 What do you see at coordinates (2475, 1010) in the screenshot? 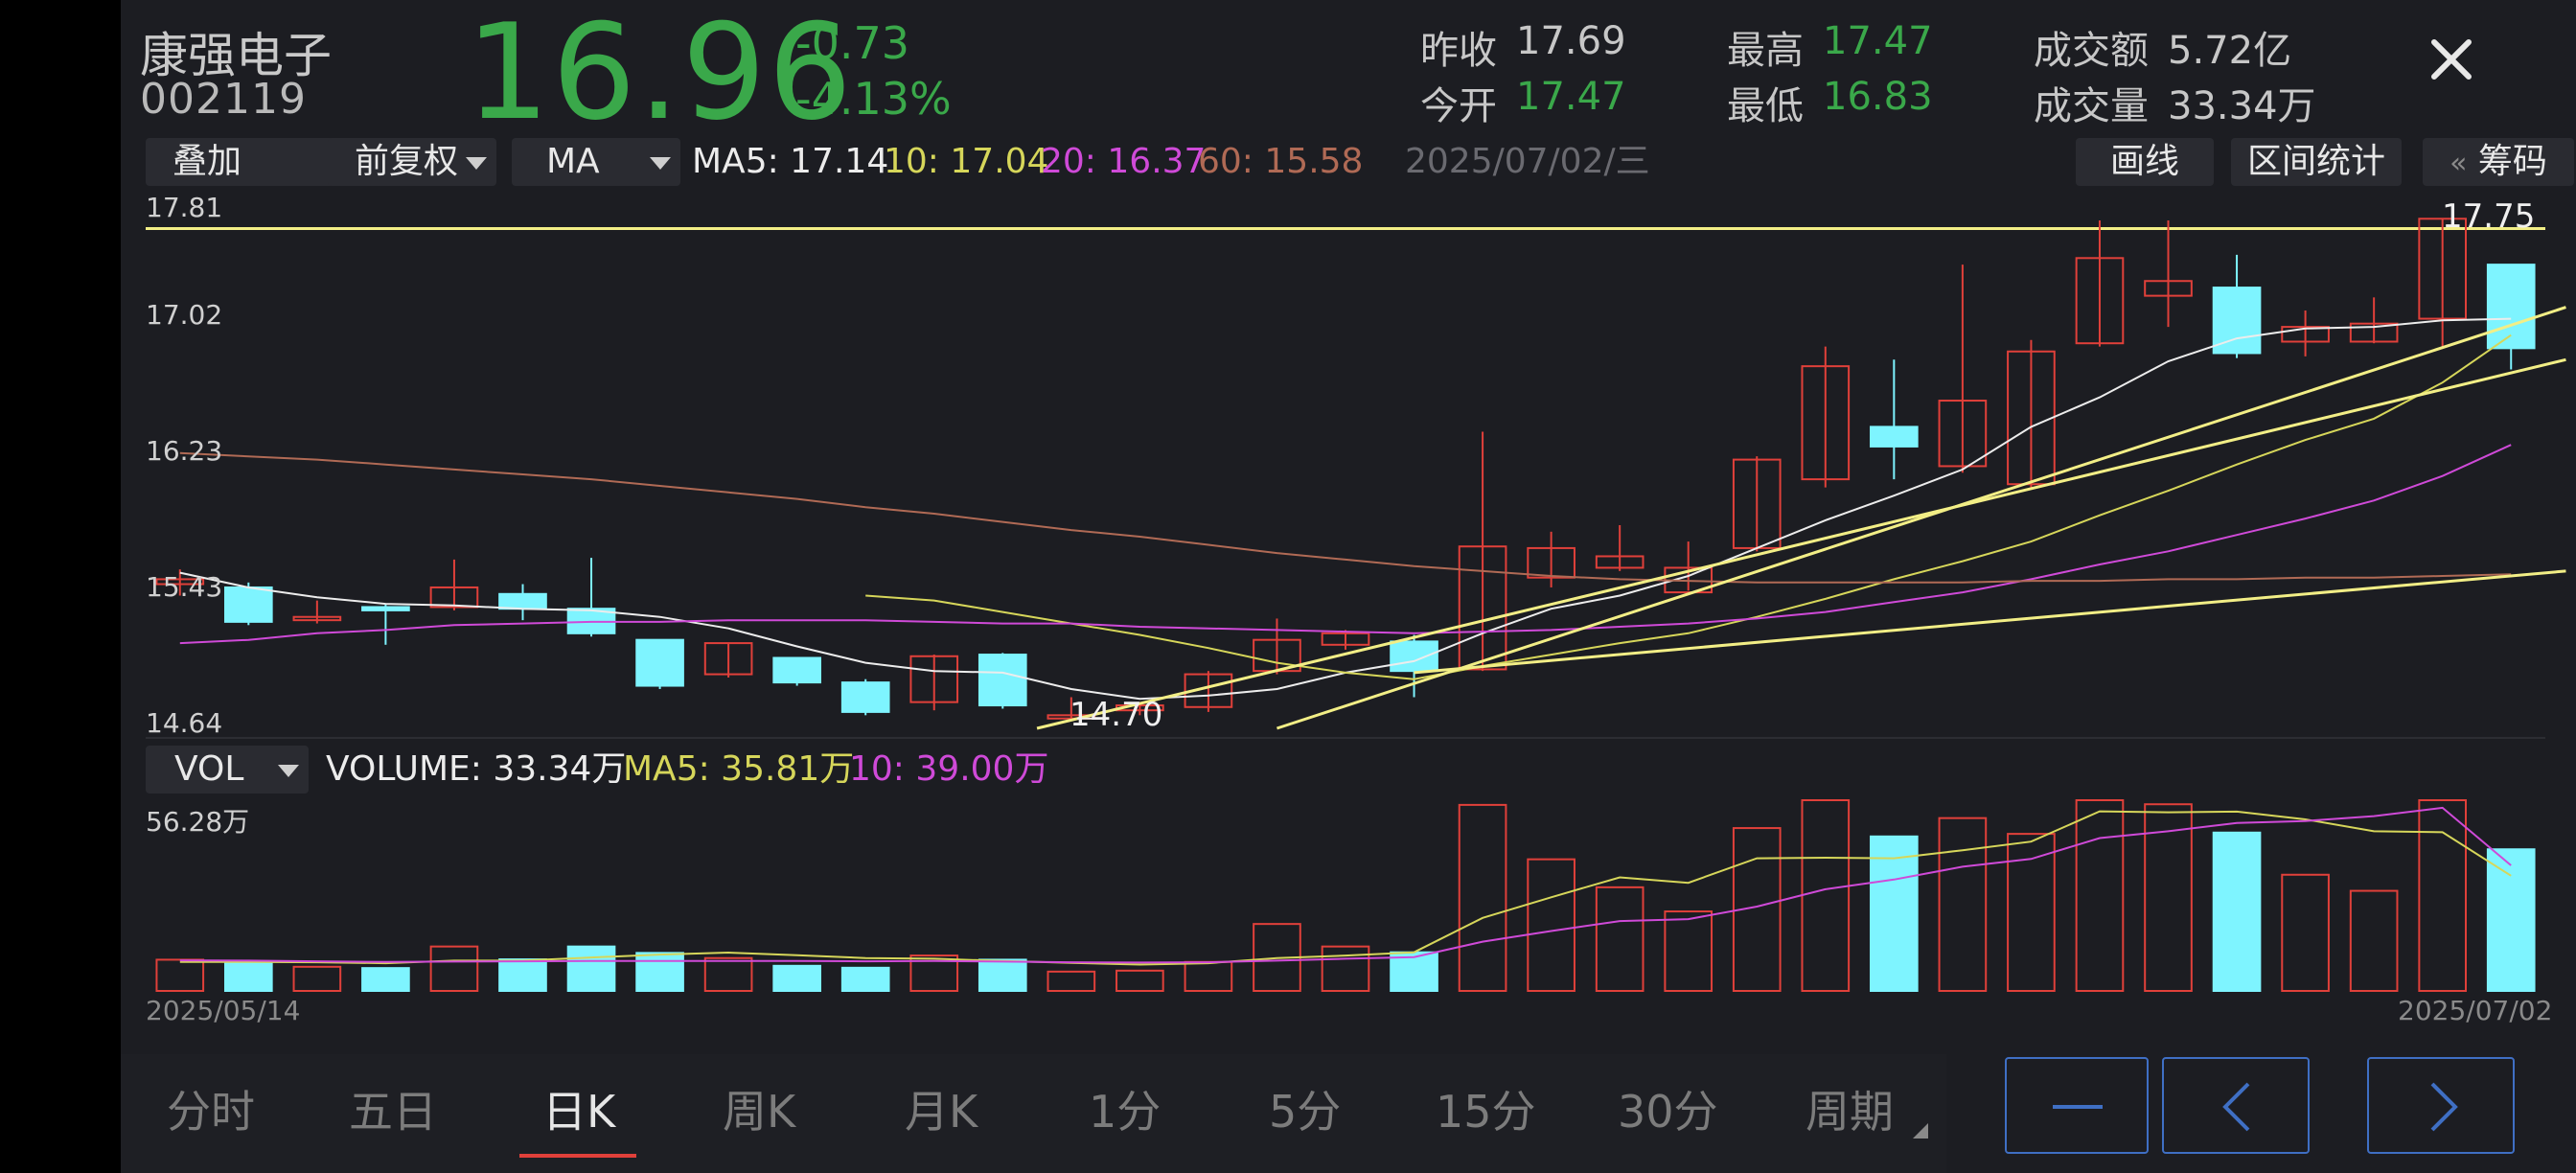
I see `x-end-date: 2025/07/02` at bounding box center [2475, 1010].